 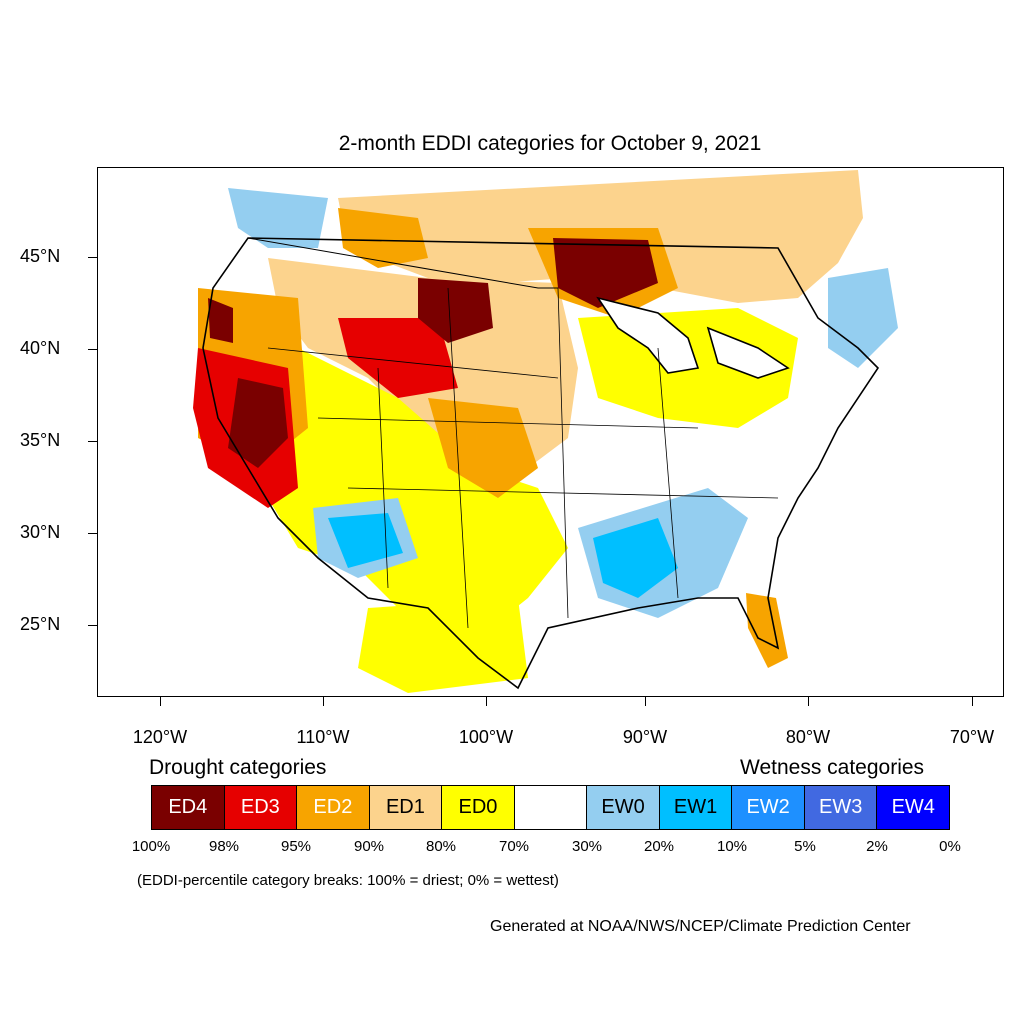 I want to click on percentile-label: 98%, so click(x=224, y=846).